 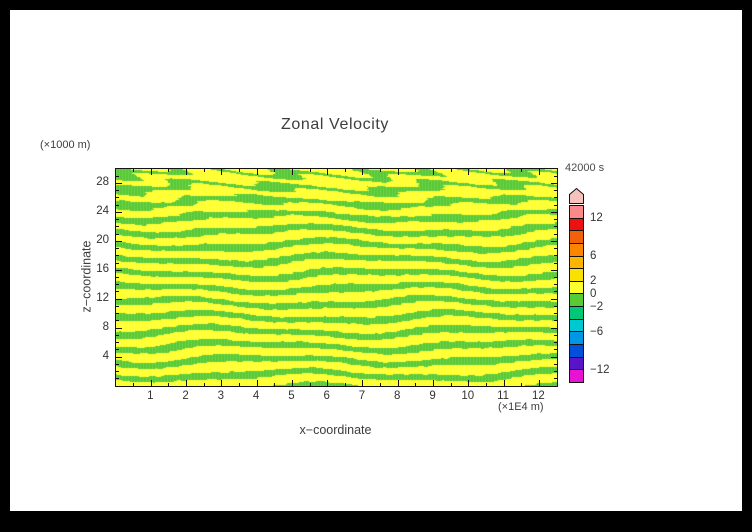 I want to click on x-tick-label: 6, so click(x=326, y=396).